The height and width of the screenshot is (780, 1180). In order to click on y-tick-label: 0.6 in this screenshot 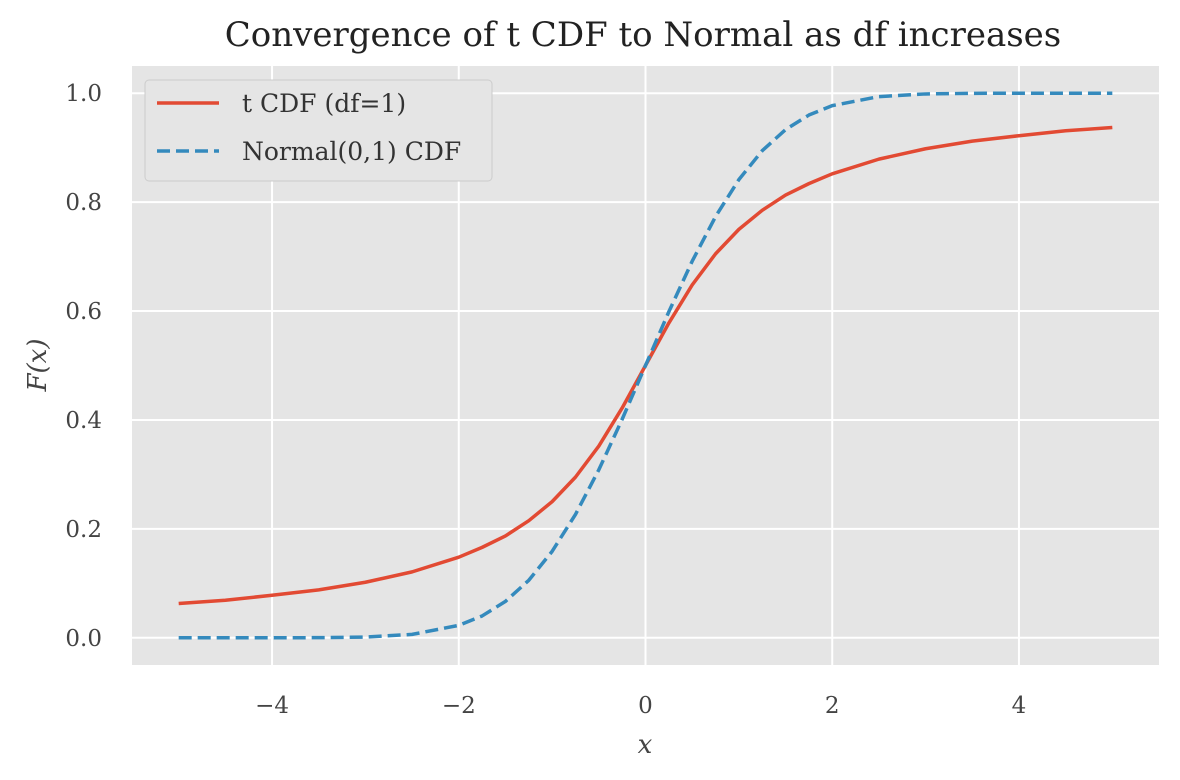, I will do `click(83, 312)`.